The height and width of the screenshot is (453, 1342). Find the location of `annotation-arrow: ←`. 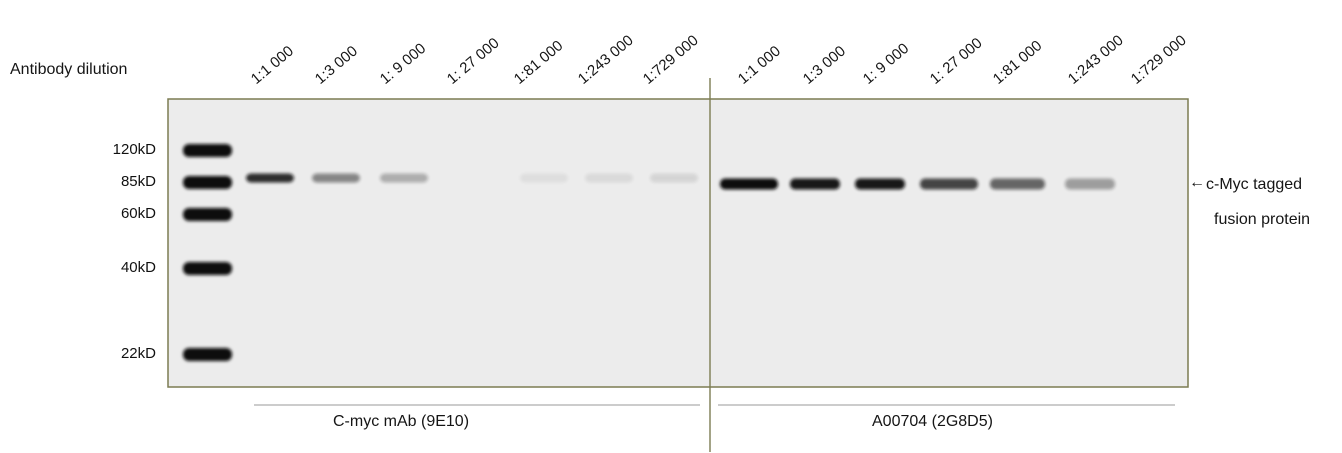

annotation-arrow: ← is located at coordinates (1197, 182).